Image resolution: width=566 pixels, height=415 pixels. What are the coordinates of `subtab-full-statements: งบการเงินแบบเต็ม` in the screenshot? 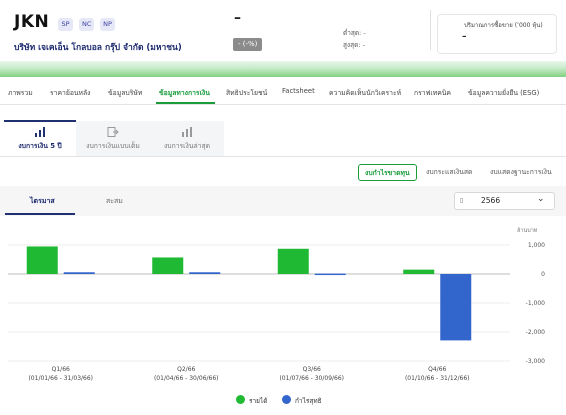 It's located at (113, 138).